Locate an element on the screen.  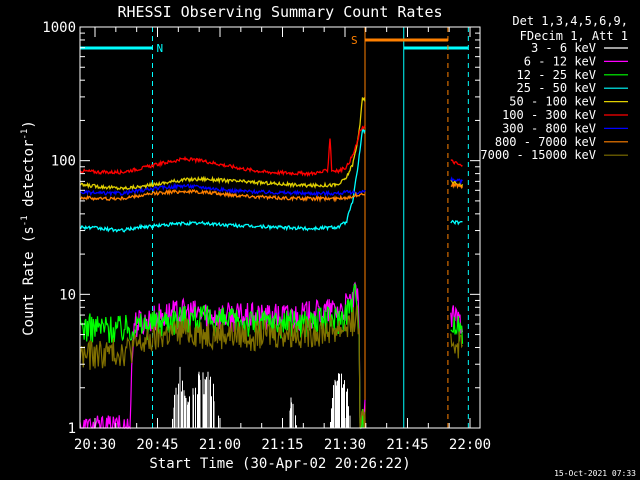
footer-date: 15-Oct-2021 07:33 is located at coordinates (595, 473).